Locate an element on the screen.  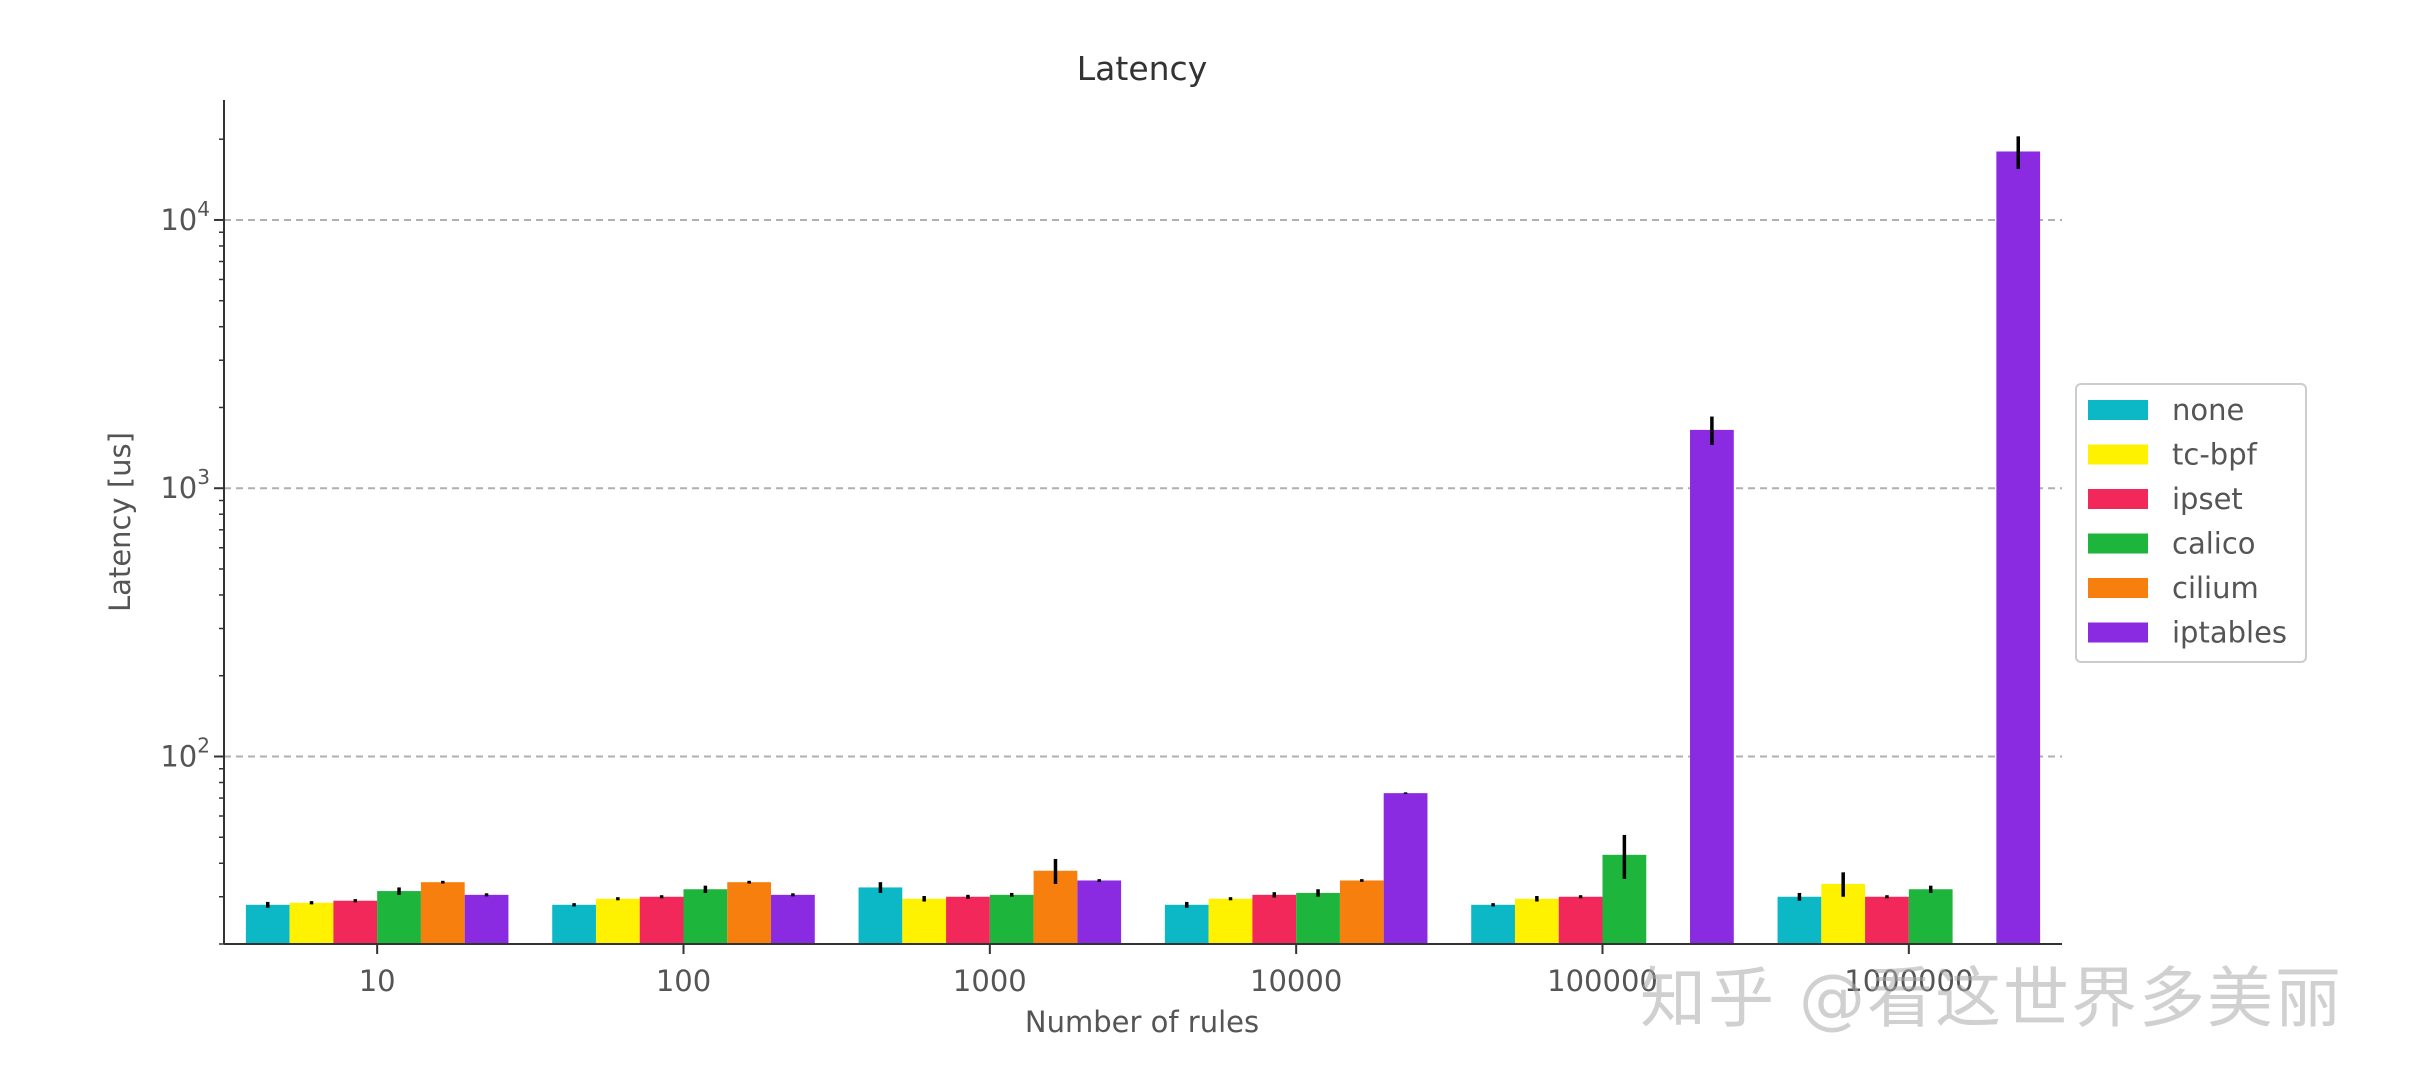
y-tick-label: 10² is located at coordinates (185, 753).